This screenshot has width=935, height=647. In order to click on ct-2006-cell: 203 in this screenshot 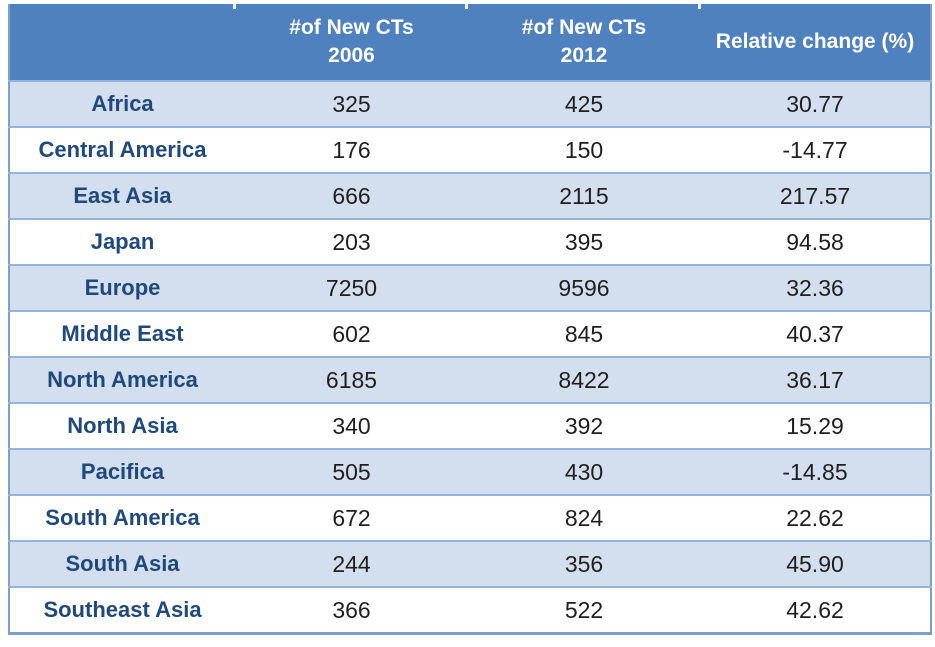, I will do `click(351, 241)`.